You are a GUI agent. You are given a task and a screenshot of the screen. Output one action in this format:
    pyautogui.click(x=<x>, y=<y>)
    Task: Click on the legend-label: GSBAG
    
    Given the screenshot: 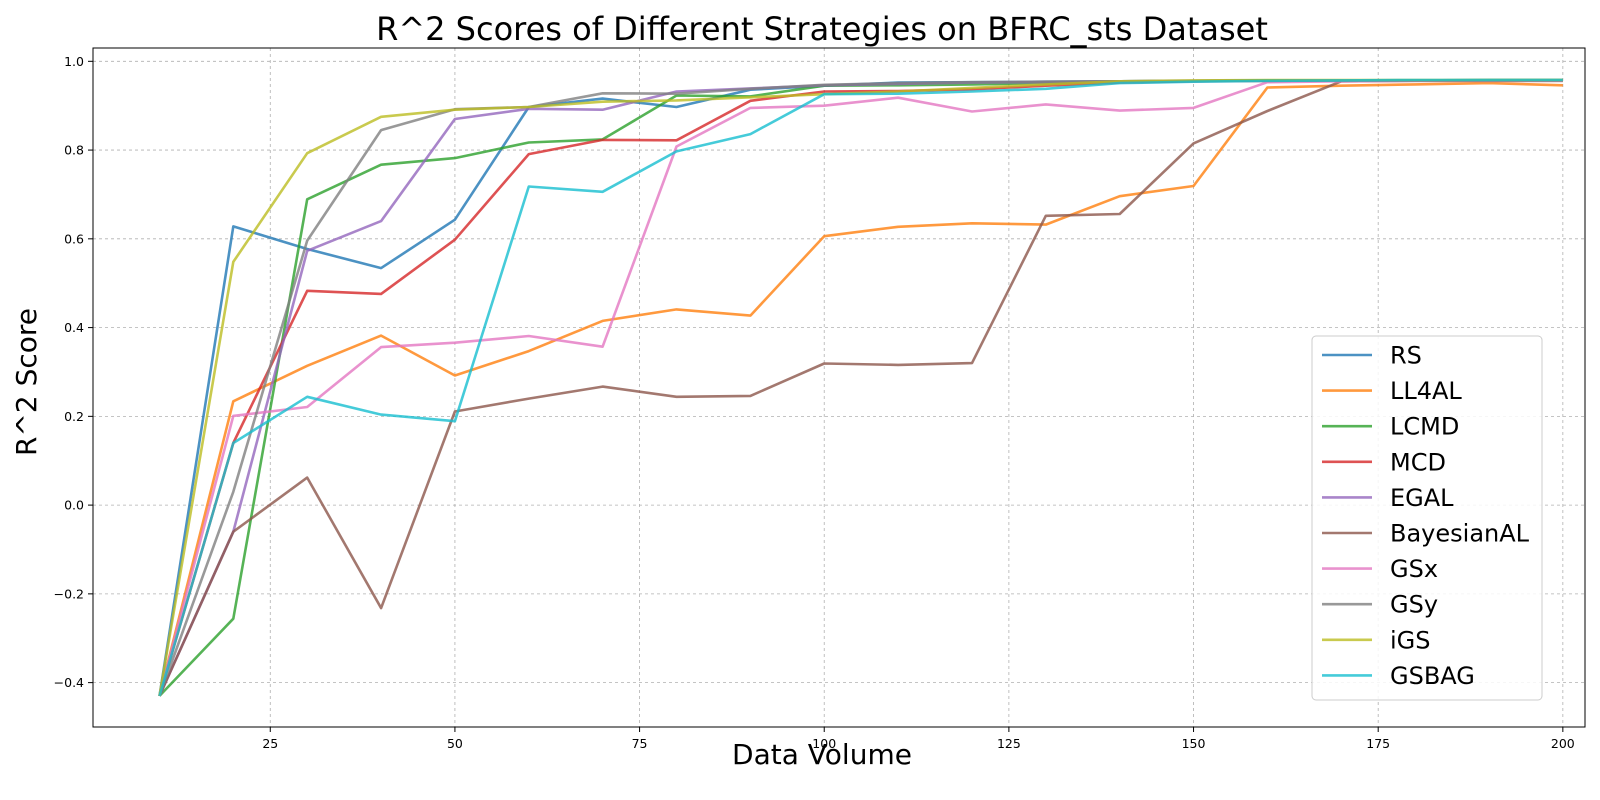 What is the action you would take?
    pyautogui.click(x=1432, y=676)
    